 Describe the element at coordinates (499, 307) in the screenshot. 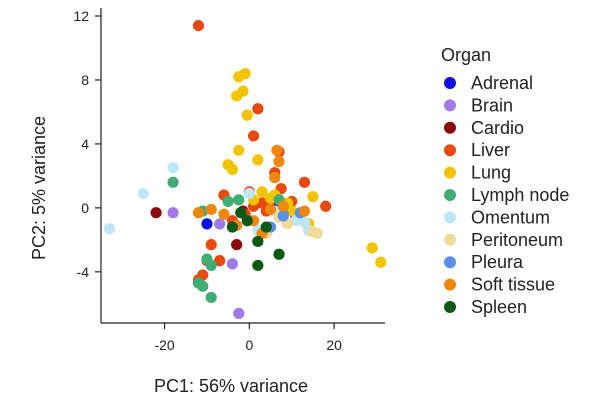

I see `legend-label-spleen: Spleen` at that location.